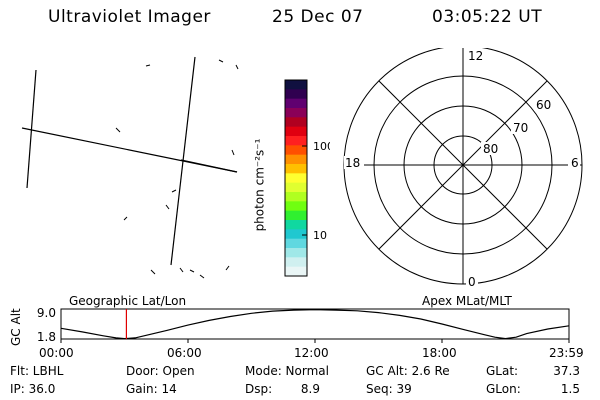 The height and width of the screenshot is (400, 600). Describe the element at coordinates (56, 353) in the screenshot. I see `xtick-label-00: 00:00` at that location.